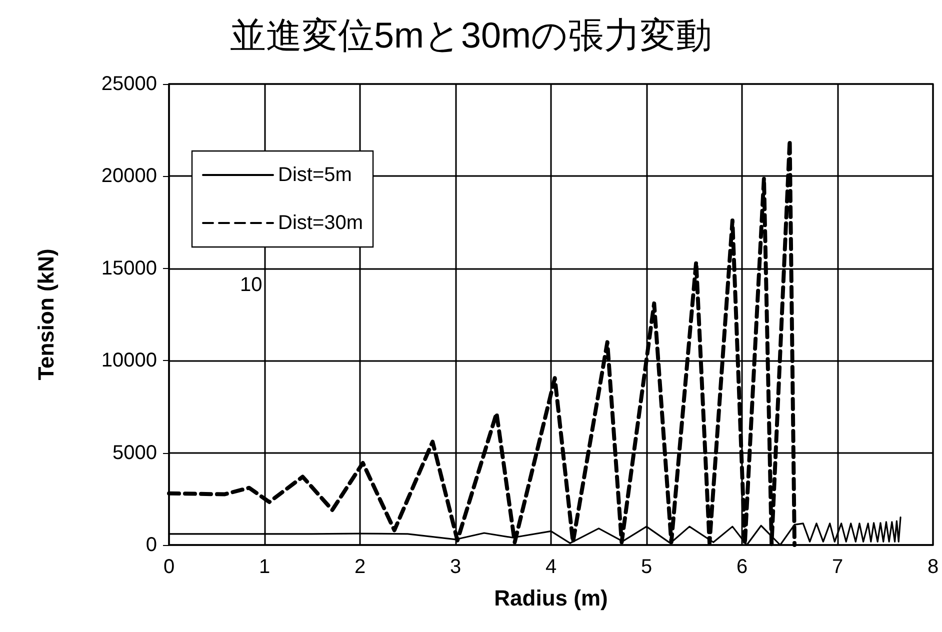 Image resolution: width=942 pixels, height=632 pixels. I want to click on x-tick-label: 0, so click(169, 567).